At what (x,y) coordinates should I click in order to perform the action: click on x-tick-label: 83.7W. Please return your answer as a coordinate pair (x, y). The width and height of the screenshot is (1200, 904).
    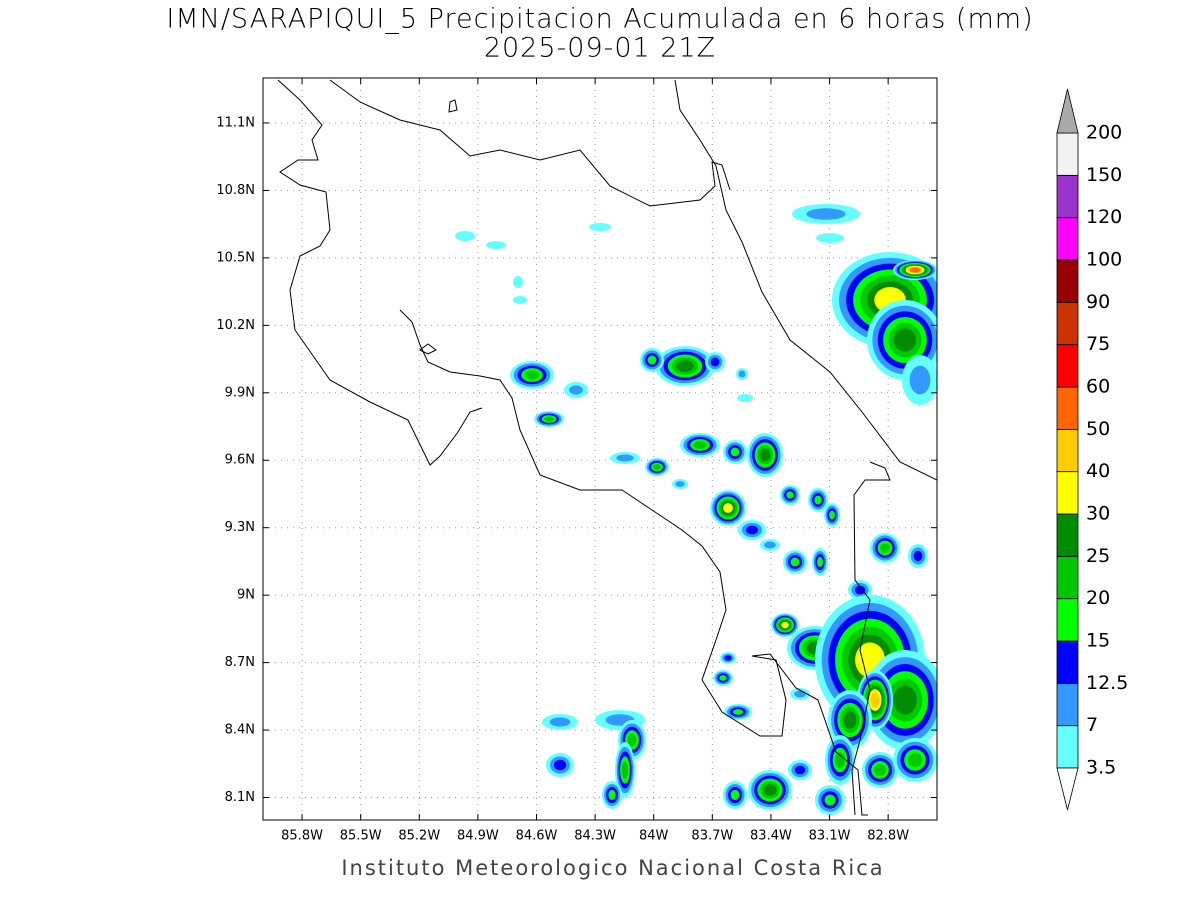
    Looking at the image, I should click on (712, 836).